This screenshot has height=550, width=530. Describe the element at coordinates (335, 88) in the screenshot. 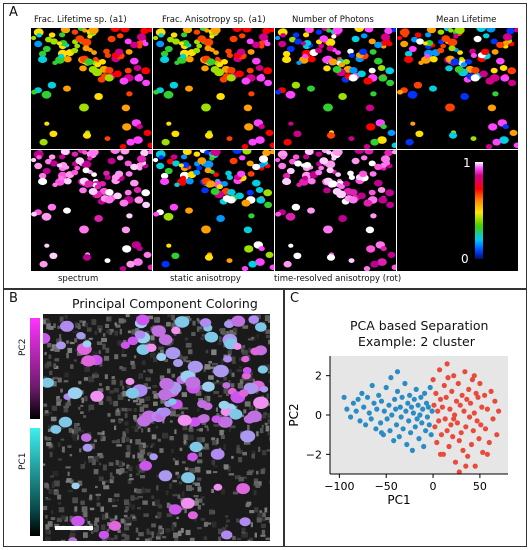

I see `image-number-of-photons` at that location.